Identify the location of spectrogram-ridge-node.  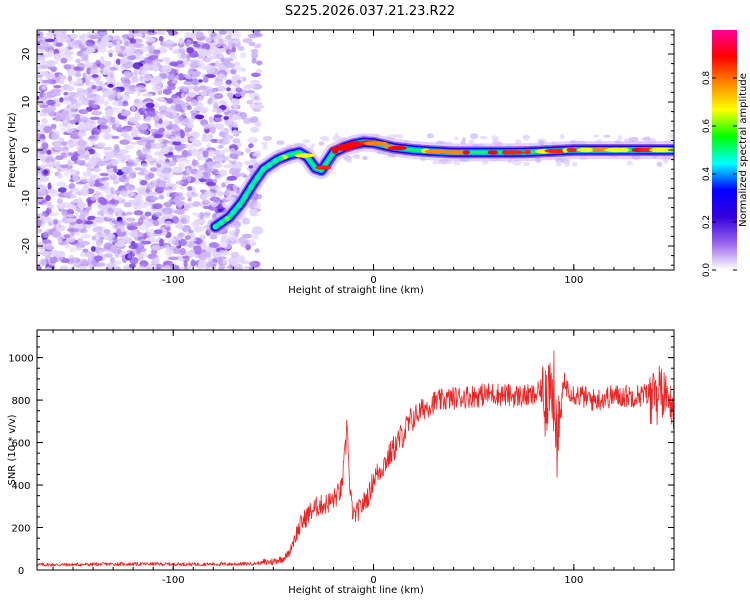
(257, 178).